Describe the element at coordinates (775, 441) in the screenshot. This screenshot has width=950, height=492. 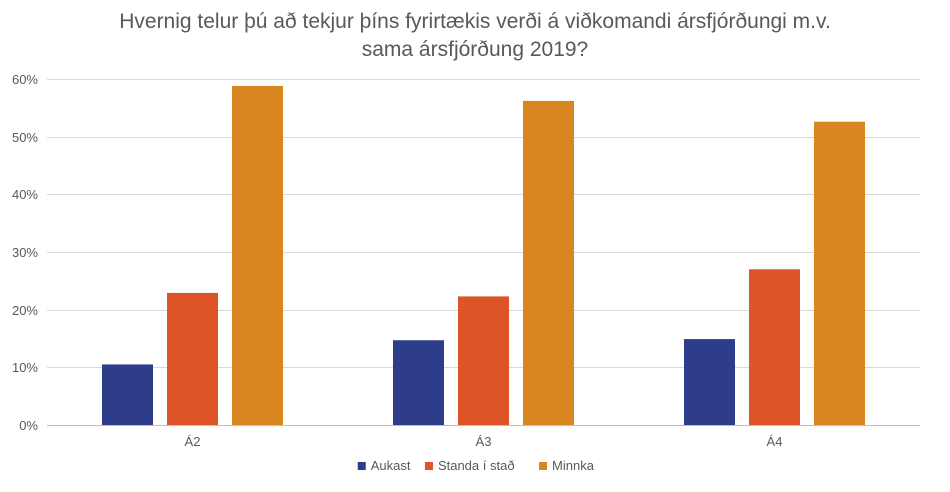
I see `x-tick-label: Á4` at that location.